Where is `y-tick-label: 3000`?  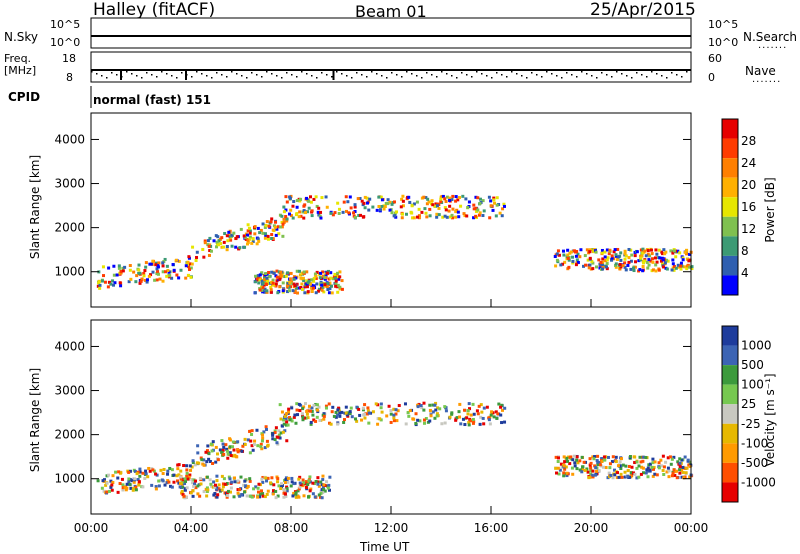 y-tick-label: 3000 is located at coordinates (69, 184).